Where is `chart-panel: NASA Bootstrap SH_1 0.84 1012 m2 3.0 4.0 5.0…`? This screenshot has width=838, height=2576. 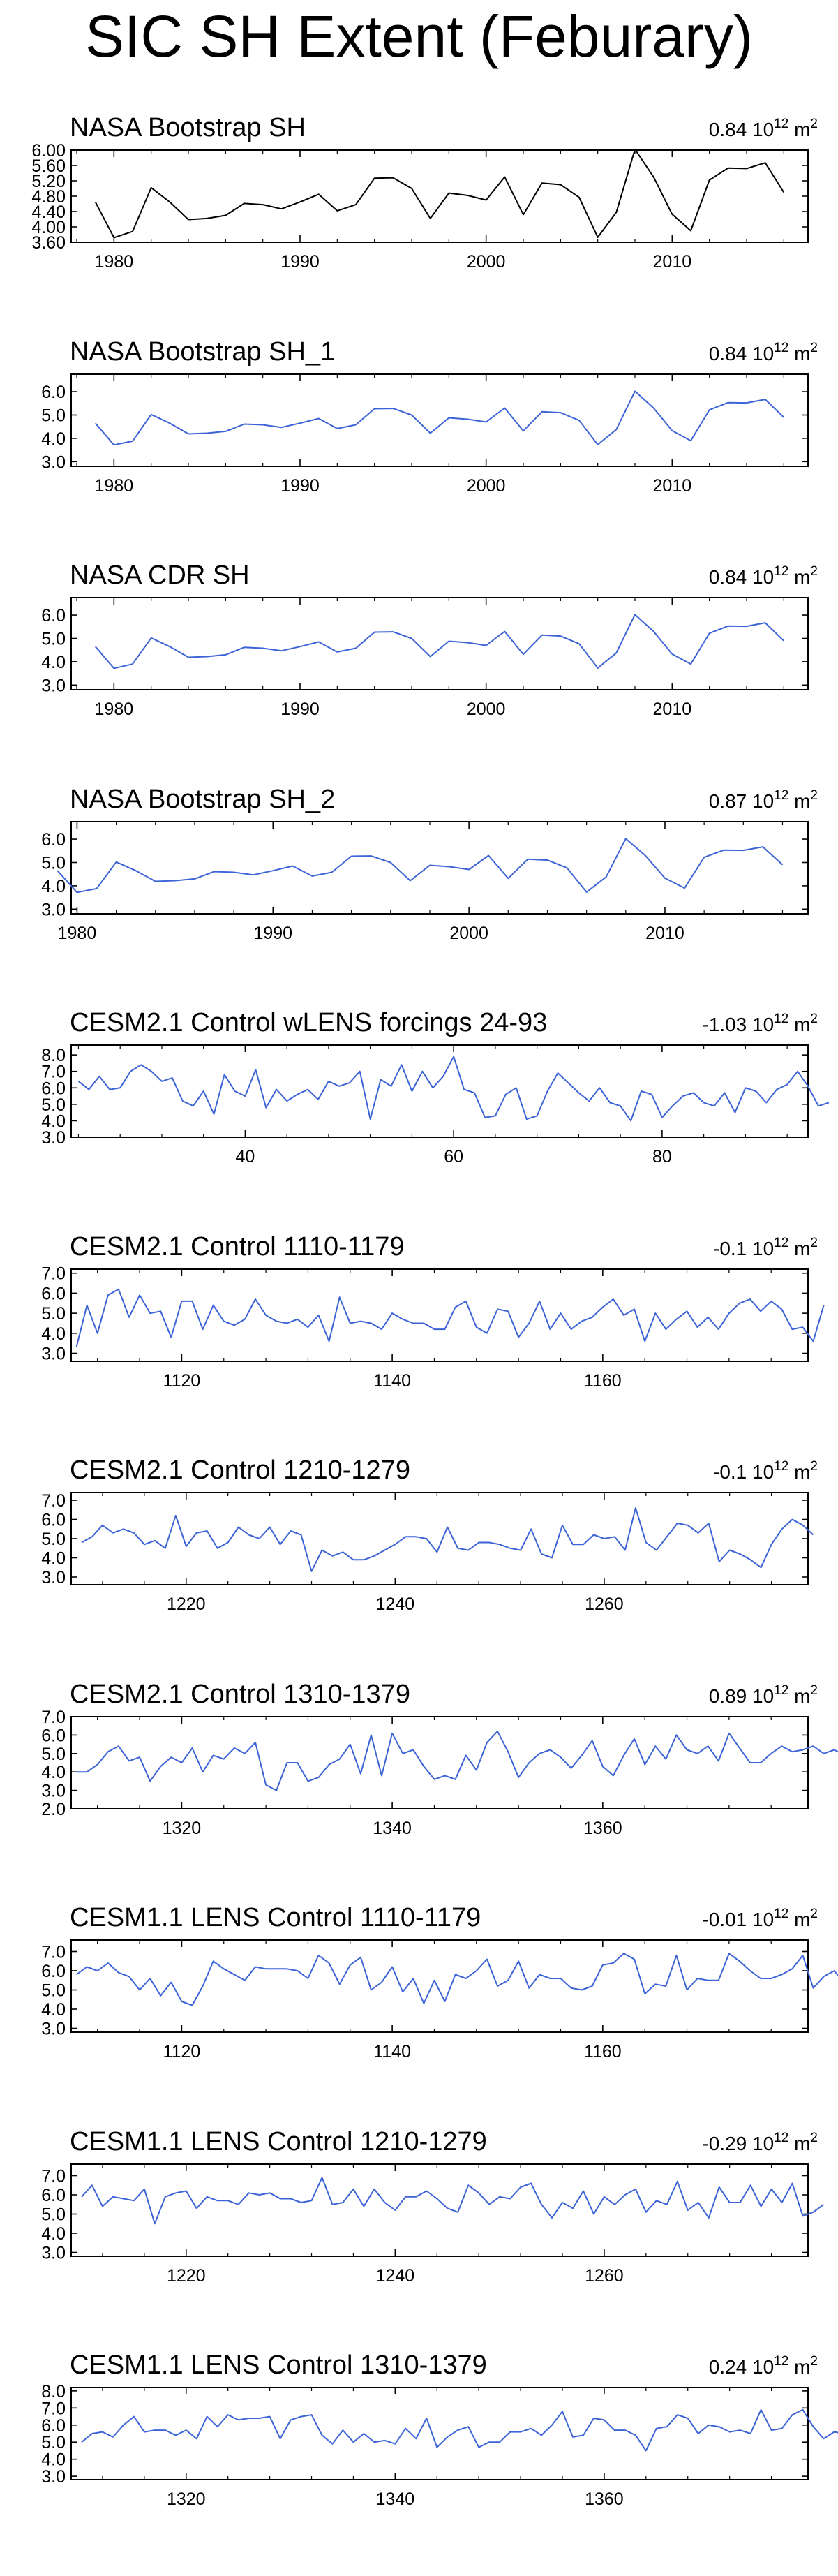
chart-panel: NASA Bootstrap SH_1 0.84 1012 m2 3.0 4.0 5.0… is located at coordinates (429, 416).